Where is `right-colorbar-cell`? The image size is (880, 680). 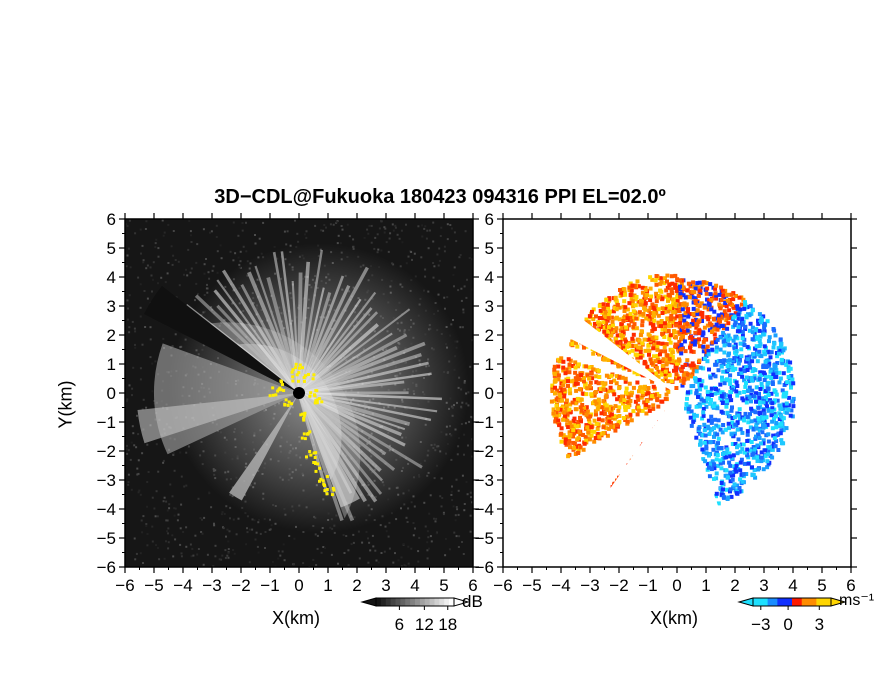 right-colorbar-cell is located at coordinates (770, 602).